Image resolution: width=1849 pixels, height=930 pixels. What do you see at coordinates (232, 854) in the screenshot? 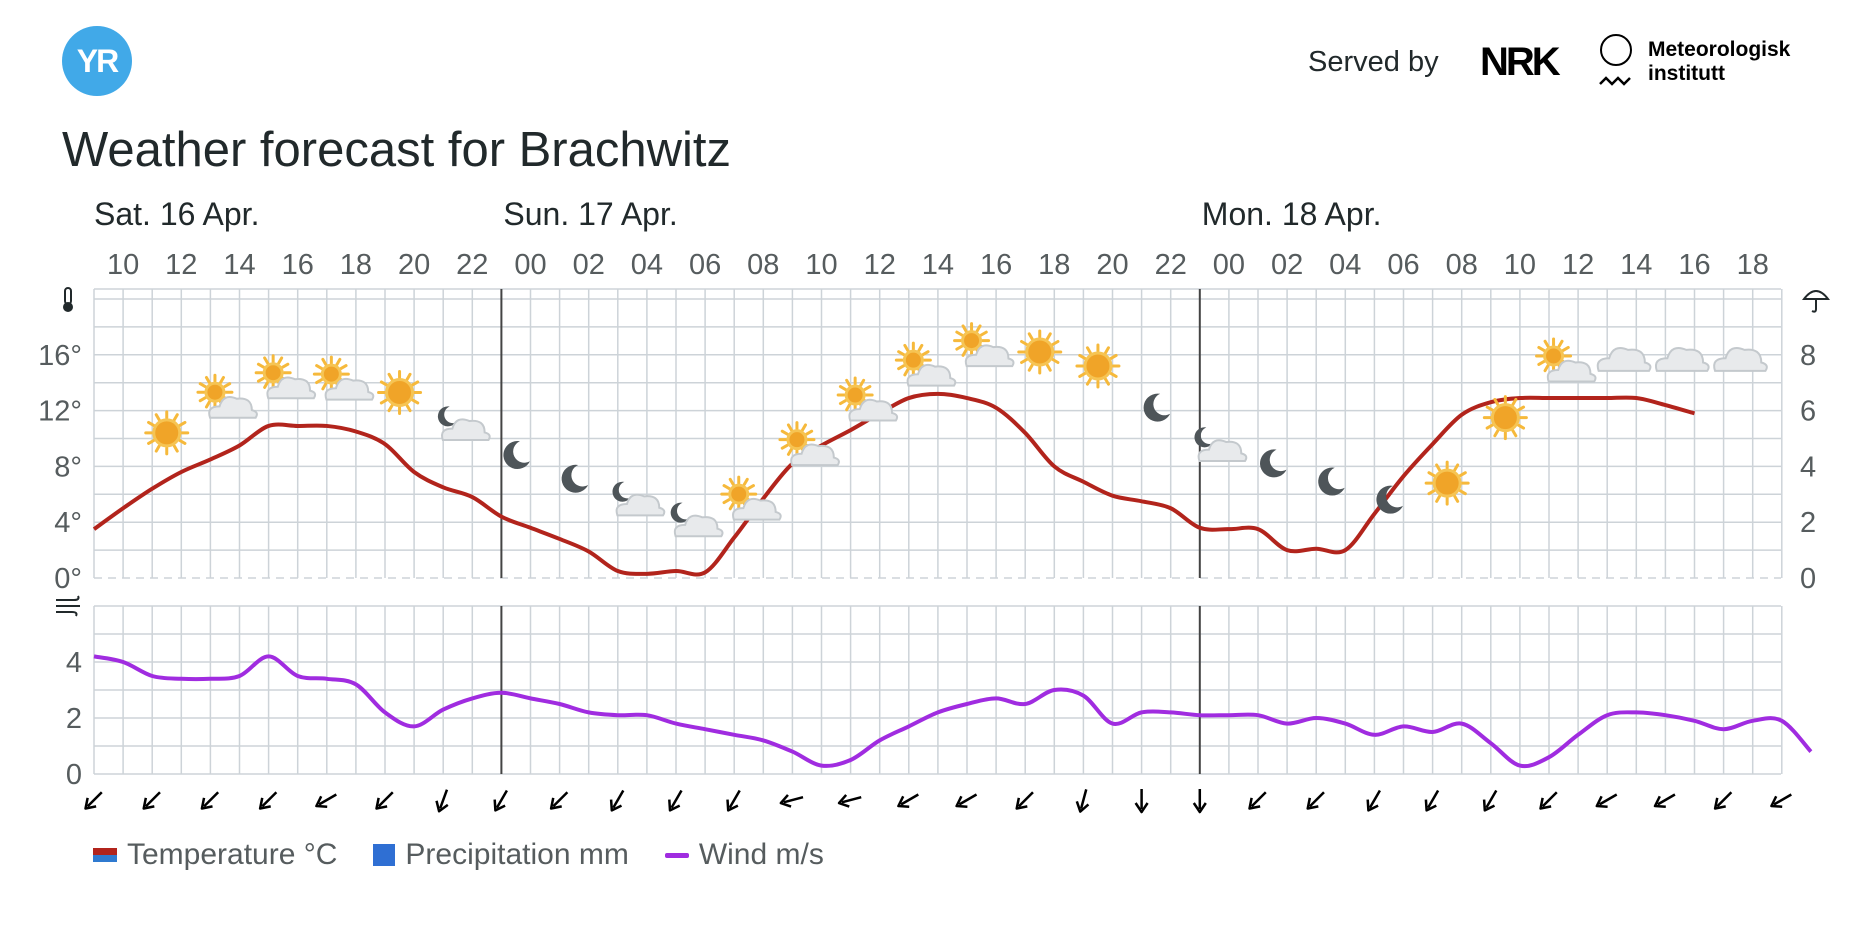
I see `legend-temperature-label: Temperature °C` at bounding box center [232, 854].